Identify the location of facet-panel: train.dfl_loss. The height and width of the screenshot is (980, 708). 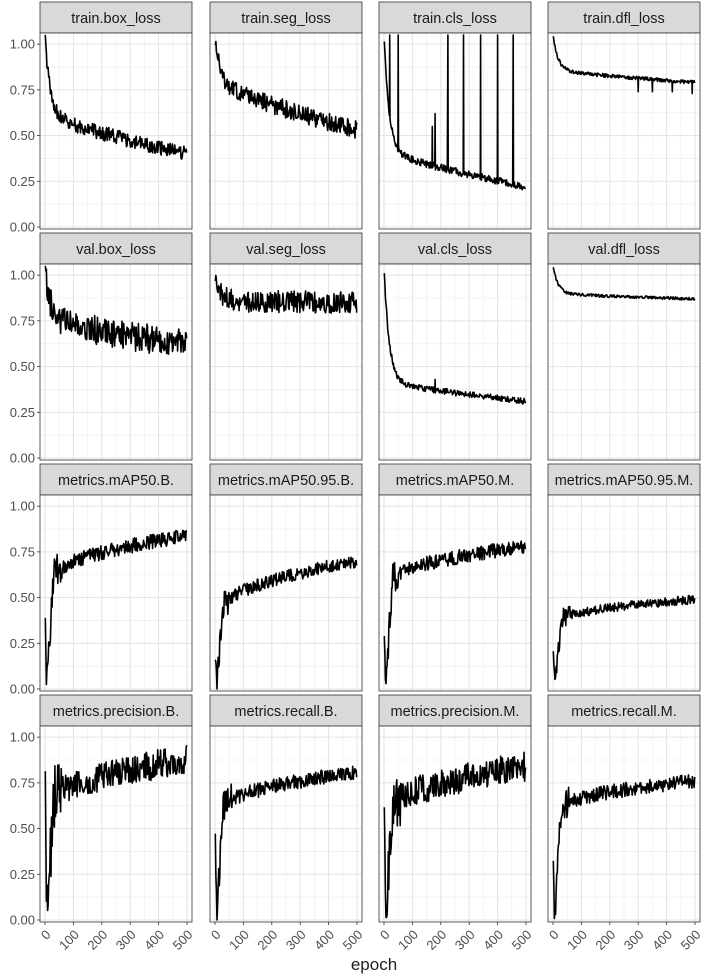
(624, 115).